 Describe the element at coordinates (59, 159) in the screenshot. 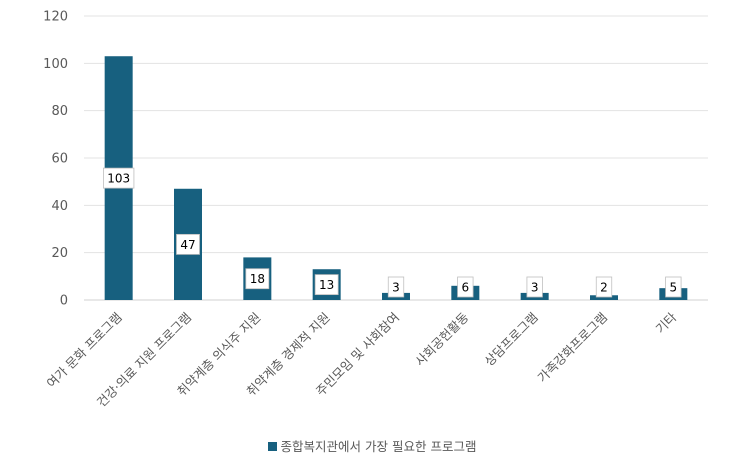

I see `y-tick-label: 60` at that location.